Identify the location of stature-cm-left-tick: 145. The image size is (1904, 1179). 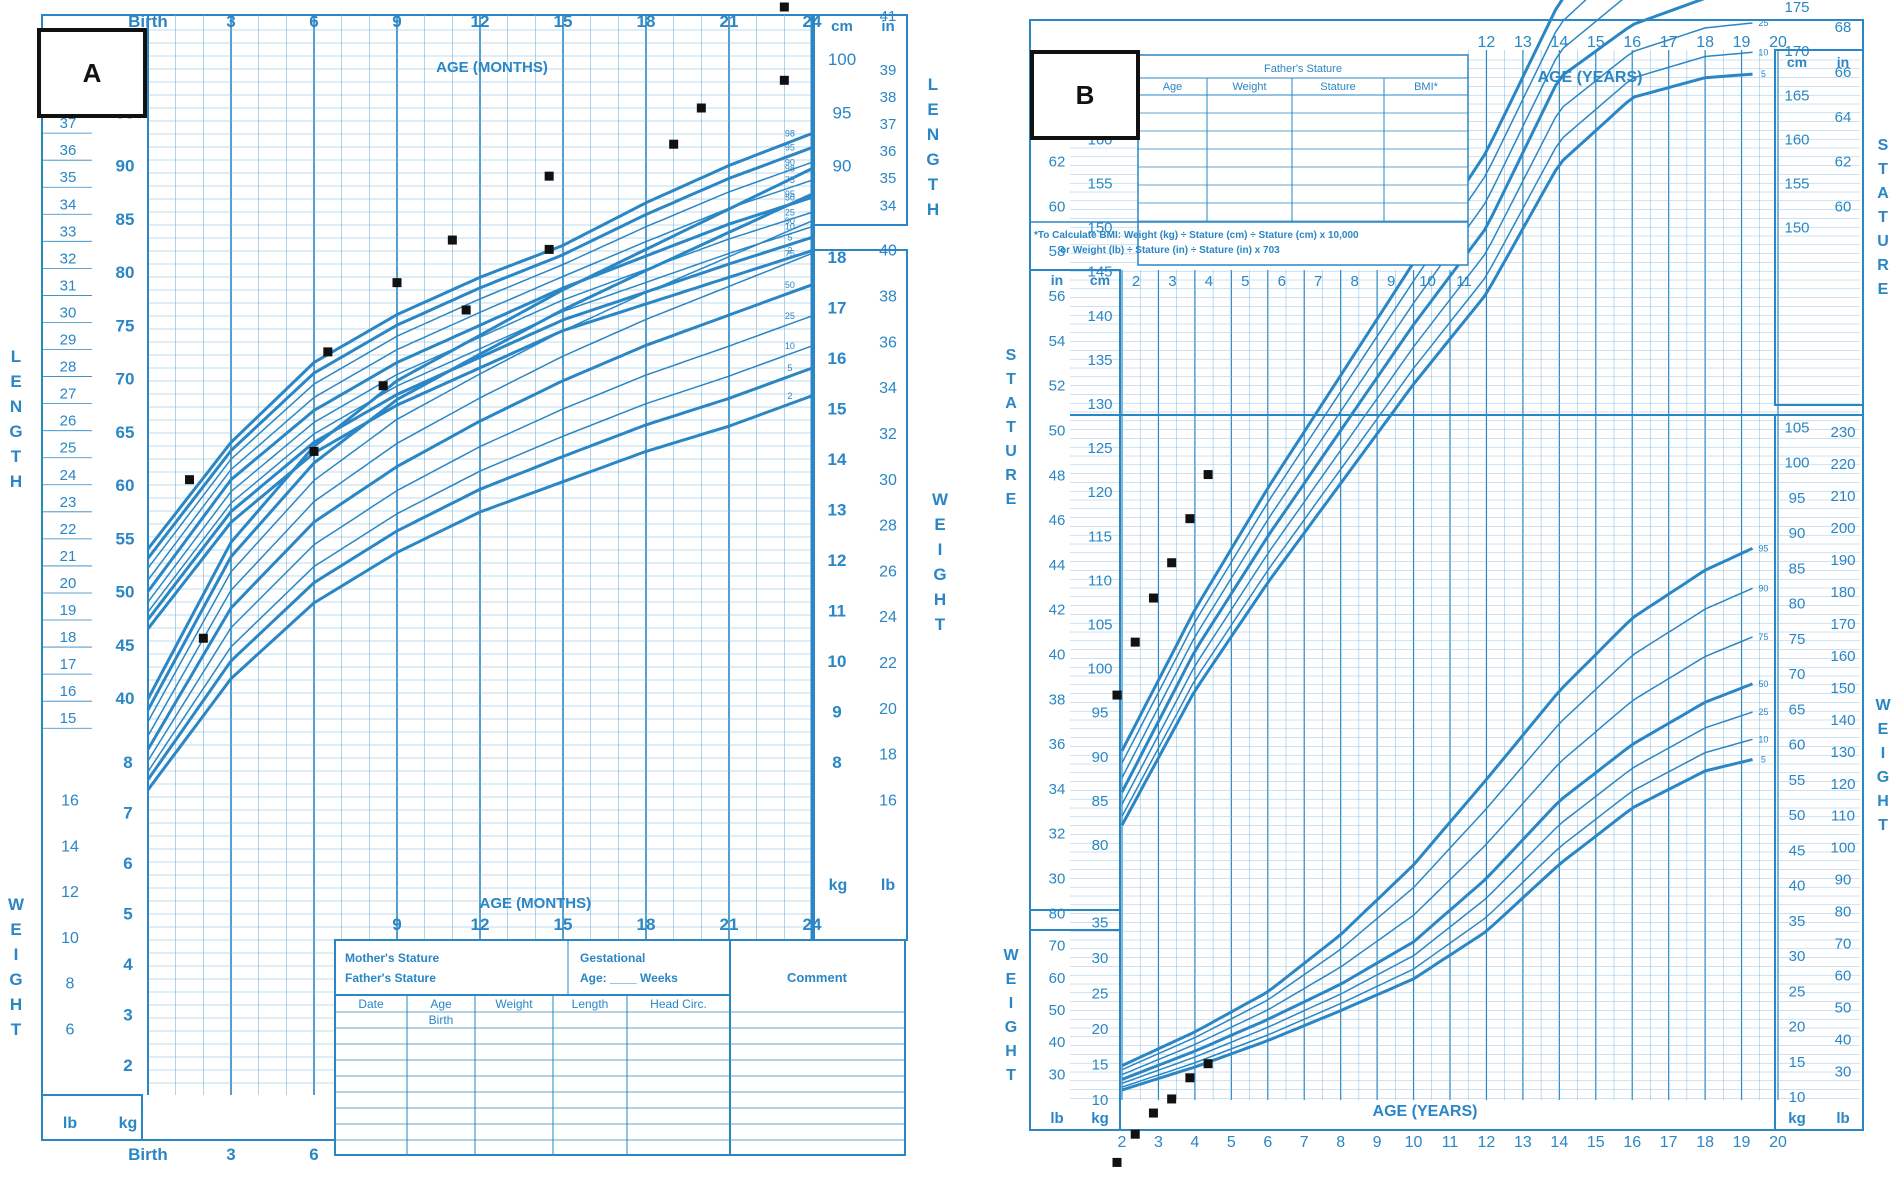
(1099, 272).